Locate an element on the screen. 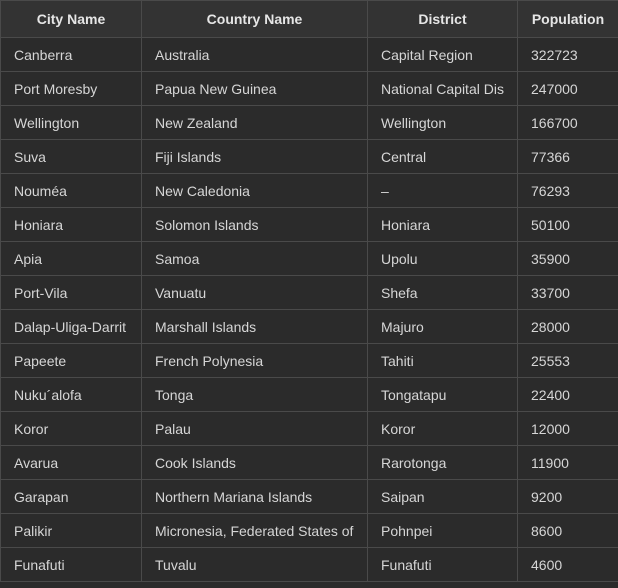 The image size is (618, 588). country-name-cell: Northern Mariana Islands is located at coordinates (254, 496).